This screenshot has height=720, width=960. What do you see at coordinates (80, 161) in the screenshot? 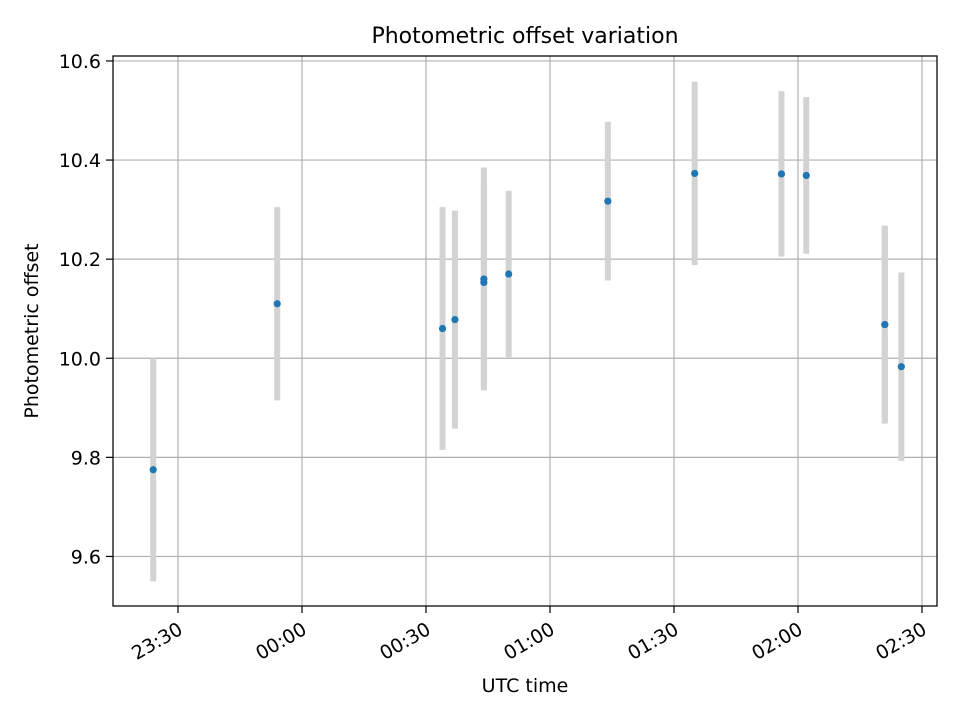
I see `y-tick-label: 10.4` at bounding box center [80, 161].